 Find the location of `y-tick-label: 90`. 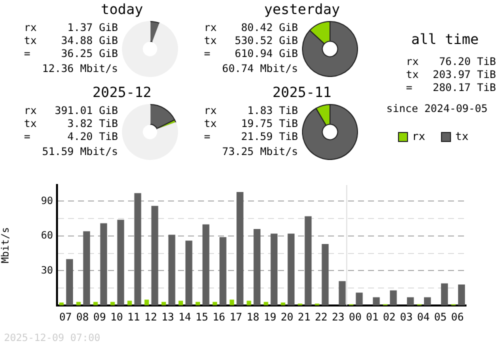

y-tick-label: 90 is located at coordinates (46, 201).